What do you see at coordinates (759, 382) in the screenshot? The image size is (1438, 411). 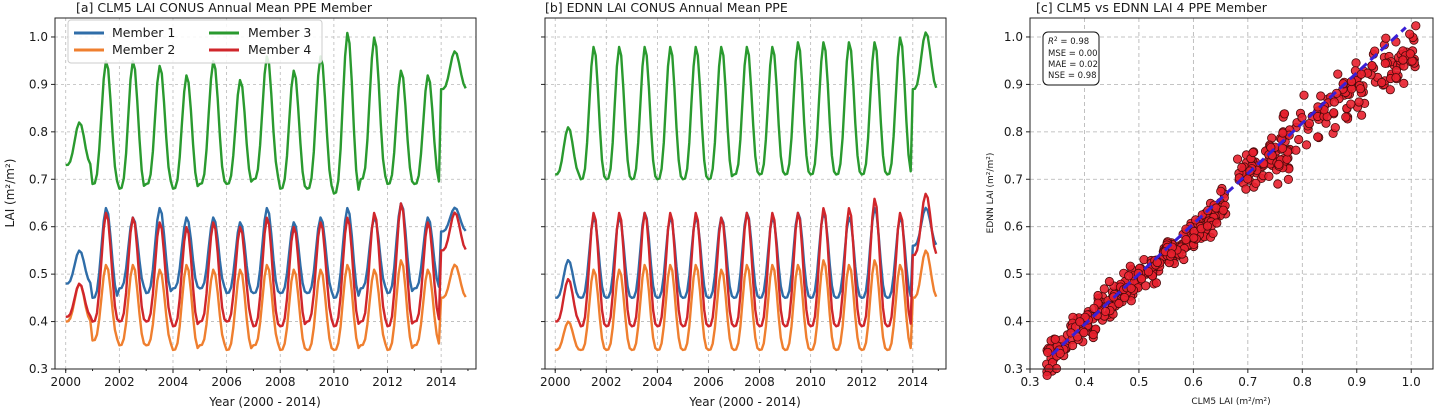 I see `panel-b-xtick-label: 2008` at bounding box center [759, 382].